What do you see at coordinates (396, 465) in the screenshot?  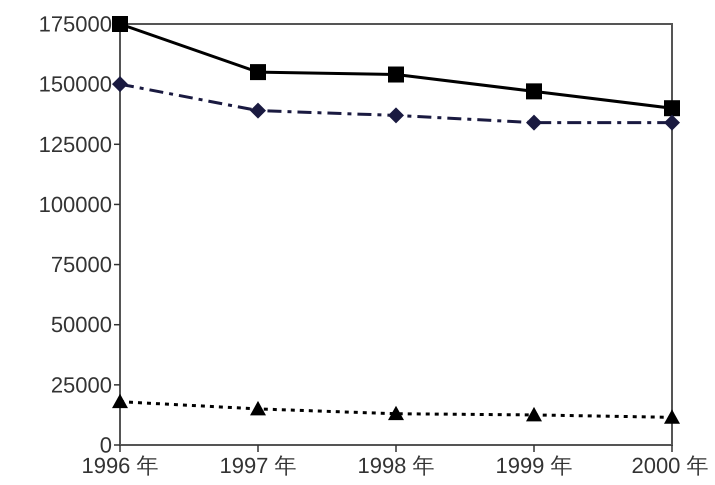 I see `x-tick-label: 1998 年` at bounding box center [396, 465].